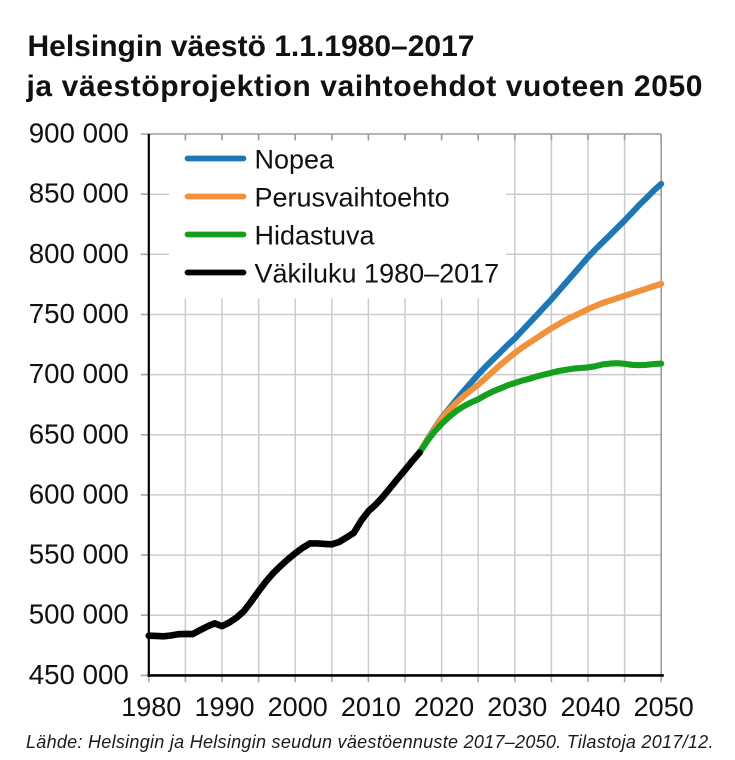 Image resolution: width=735 pixels, height=760 pixels. I want to click on svg-text: 550 000, so click(79, 554).